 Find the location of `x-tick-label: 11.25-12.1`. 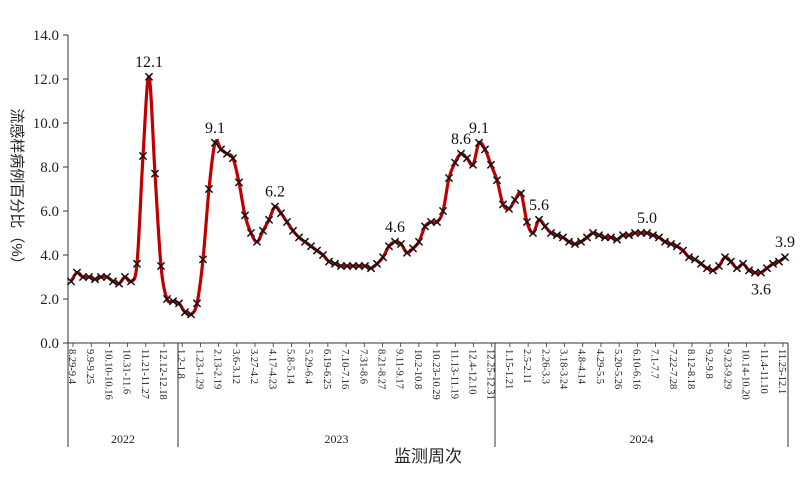

x-tick-label: 11.25-12.1 is located at coordinates (781, 371).